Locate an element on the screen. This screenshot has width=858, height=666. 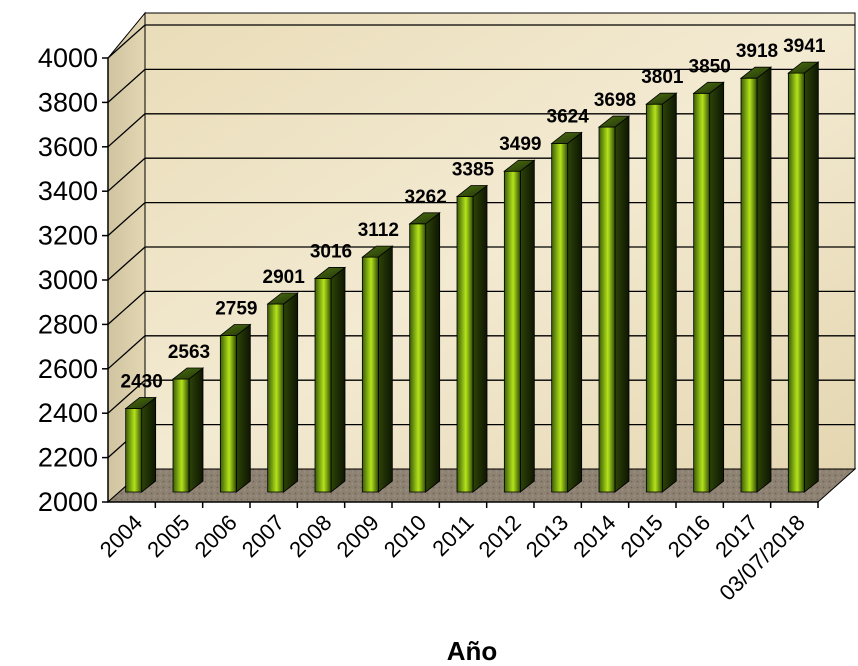
data-label: 2430 is located at coordinates (142, 382).